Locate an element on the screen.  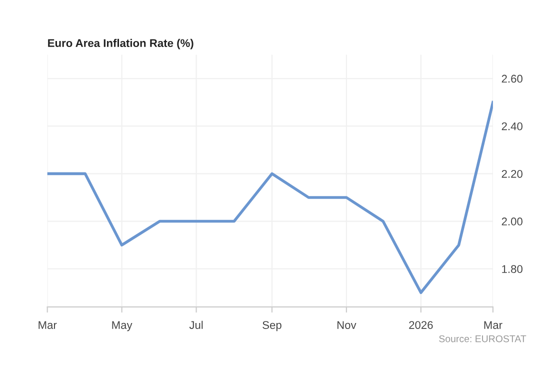
x-tick-label: 2026 is located at coordinates (421, 325).